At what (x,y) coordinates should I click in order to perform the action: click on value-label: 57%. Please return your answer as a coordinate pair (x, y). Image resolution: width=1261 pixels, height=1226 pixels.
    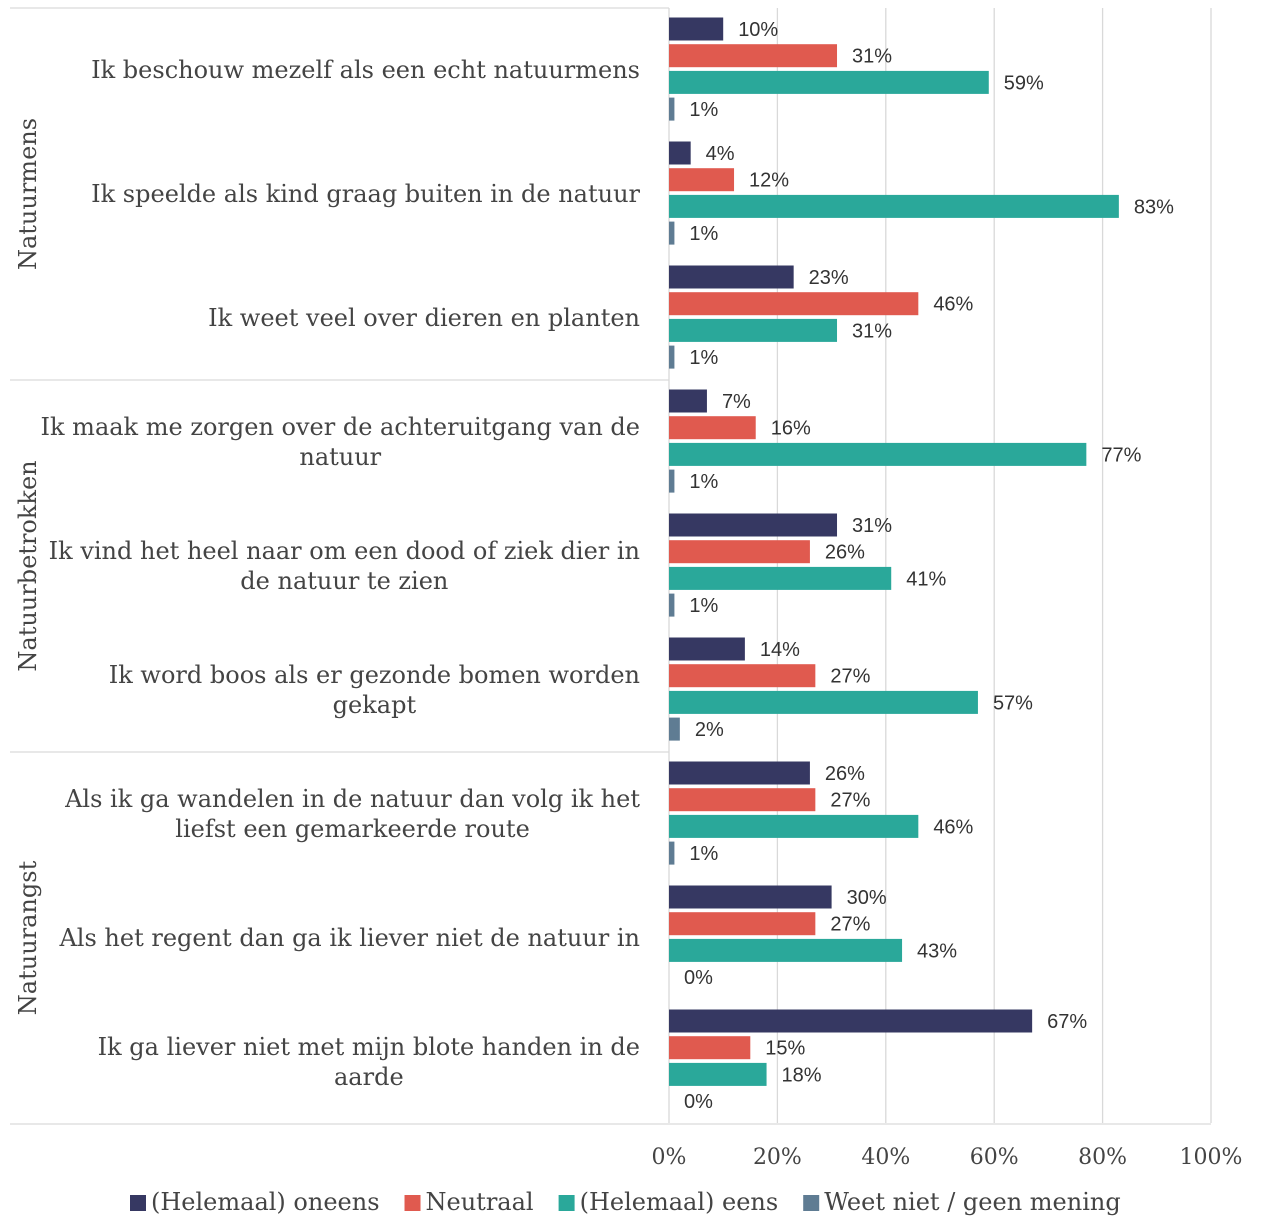
    Looking at the image, I should click on (1013, 703).